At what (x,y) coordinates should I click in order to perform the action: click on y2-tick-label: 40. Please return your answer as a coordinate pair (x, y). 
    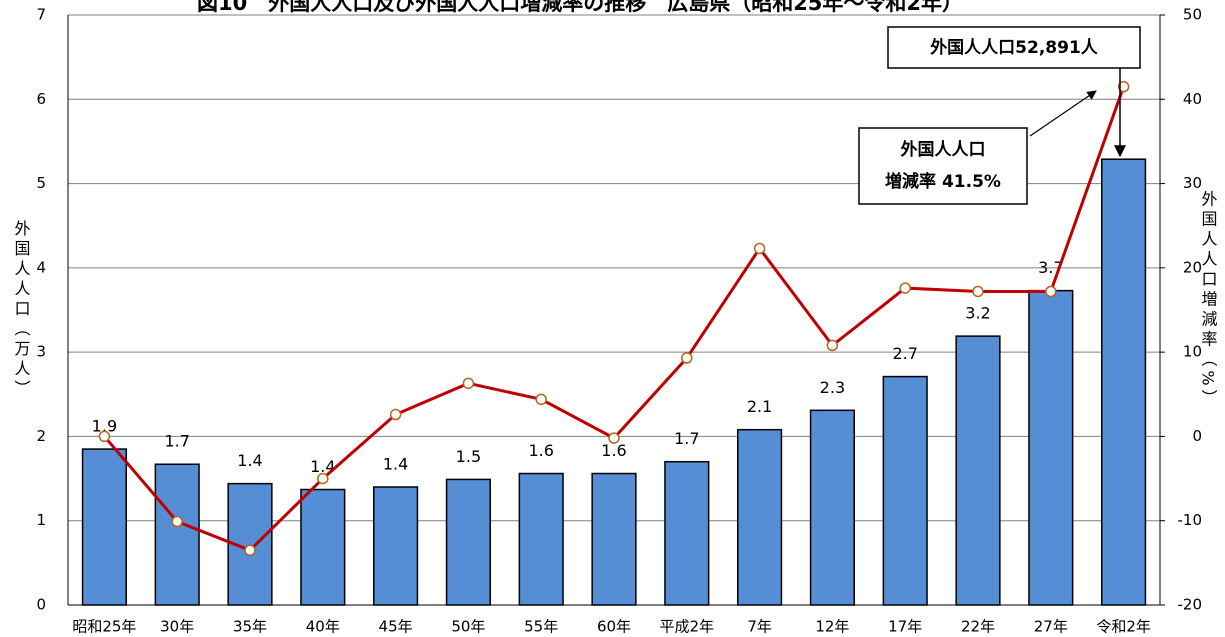
    Looking at the image, I should click on (1192, 99).